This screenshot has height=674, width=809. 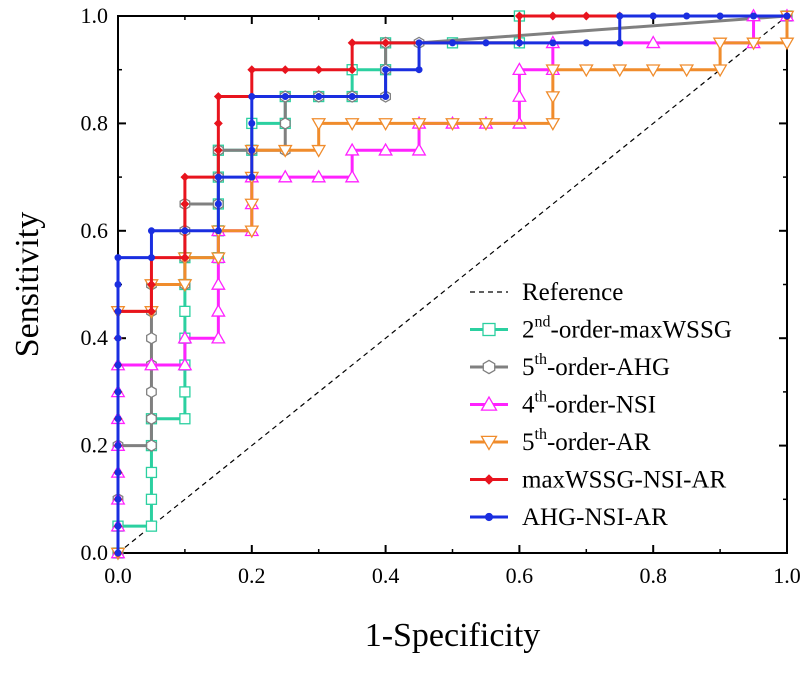 What do you see at coordinates (608, 367) in the screenshot?
I see `legend-label-rest: -order-AHG` at bounding box center [608, 367].